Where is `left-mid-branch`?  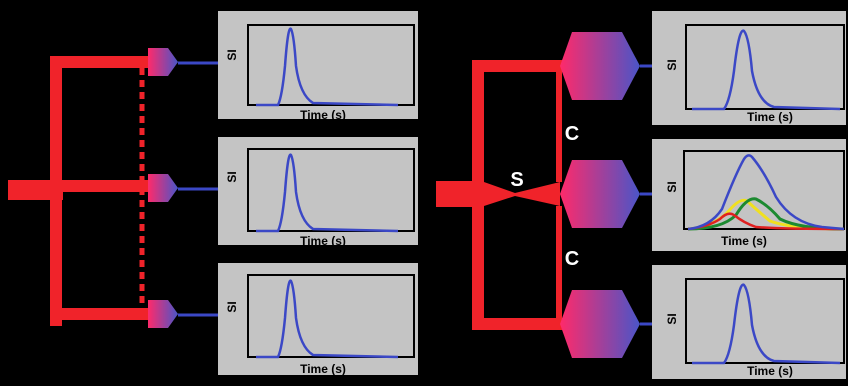 left-mid-branch is located at coordinates (100, 186).